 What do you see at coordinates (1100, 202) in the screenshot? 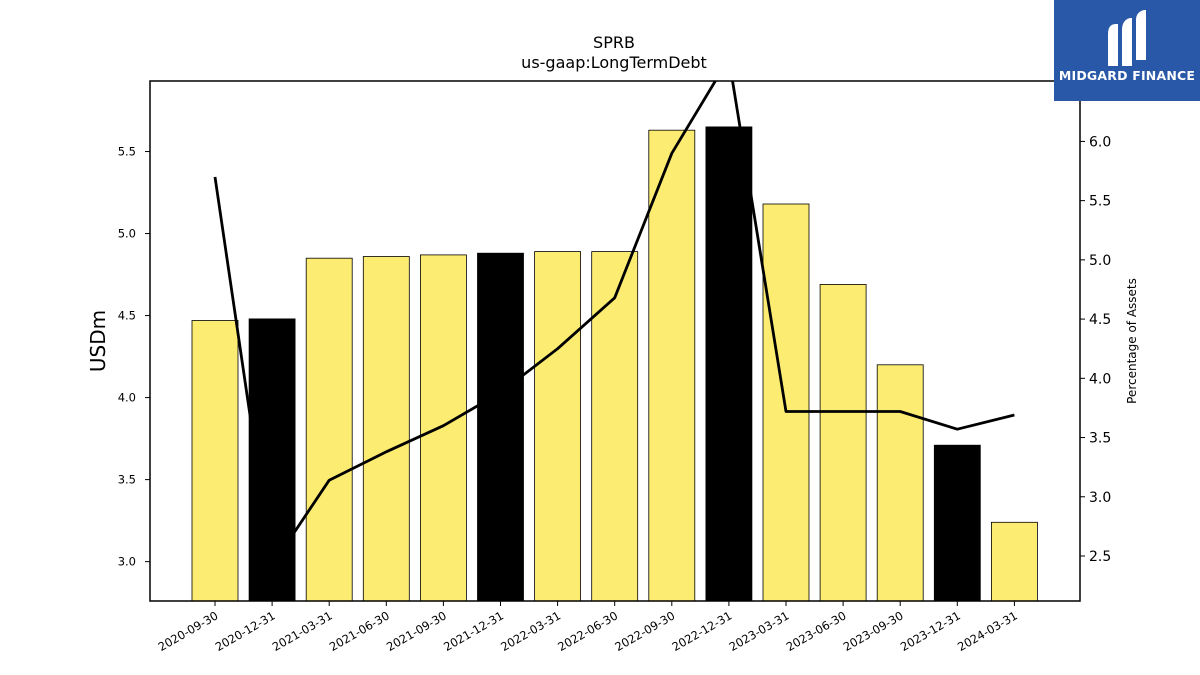
I see `y2-tick-label: 5.5` at bounding box center [1100, 202].